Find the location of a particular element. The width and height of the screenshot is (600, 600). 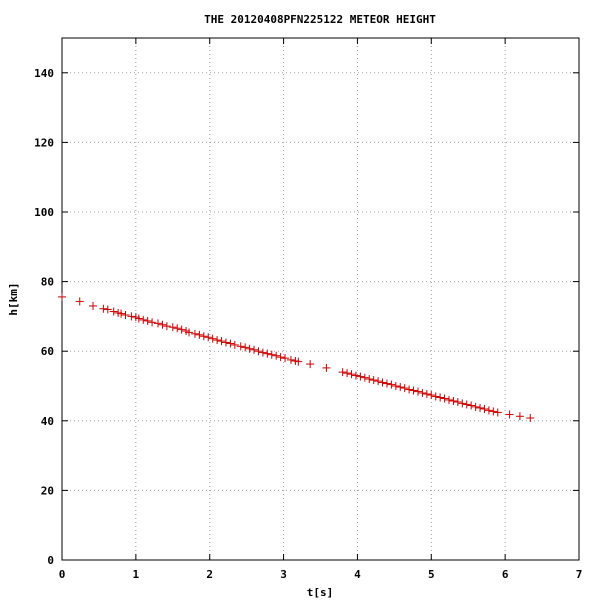

y-tick-label: 120 is located at coordinates (44, 142).